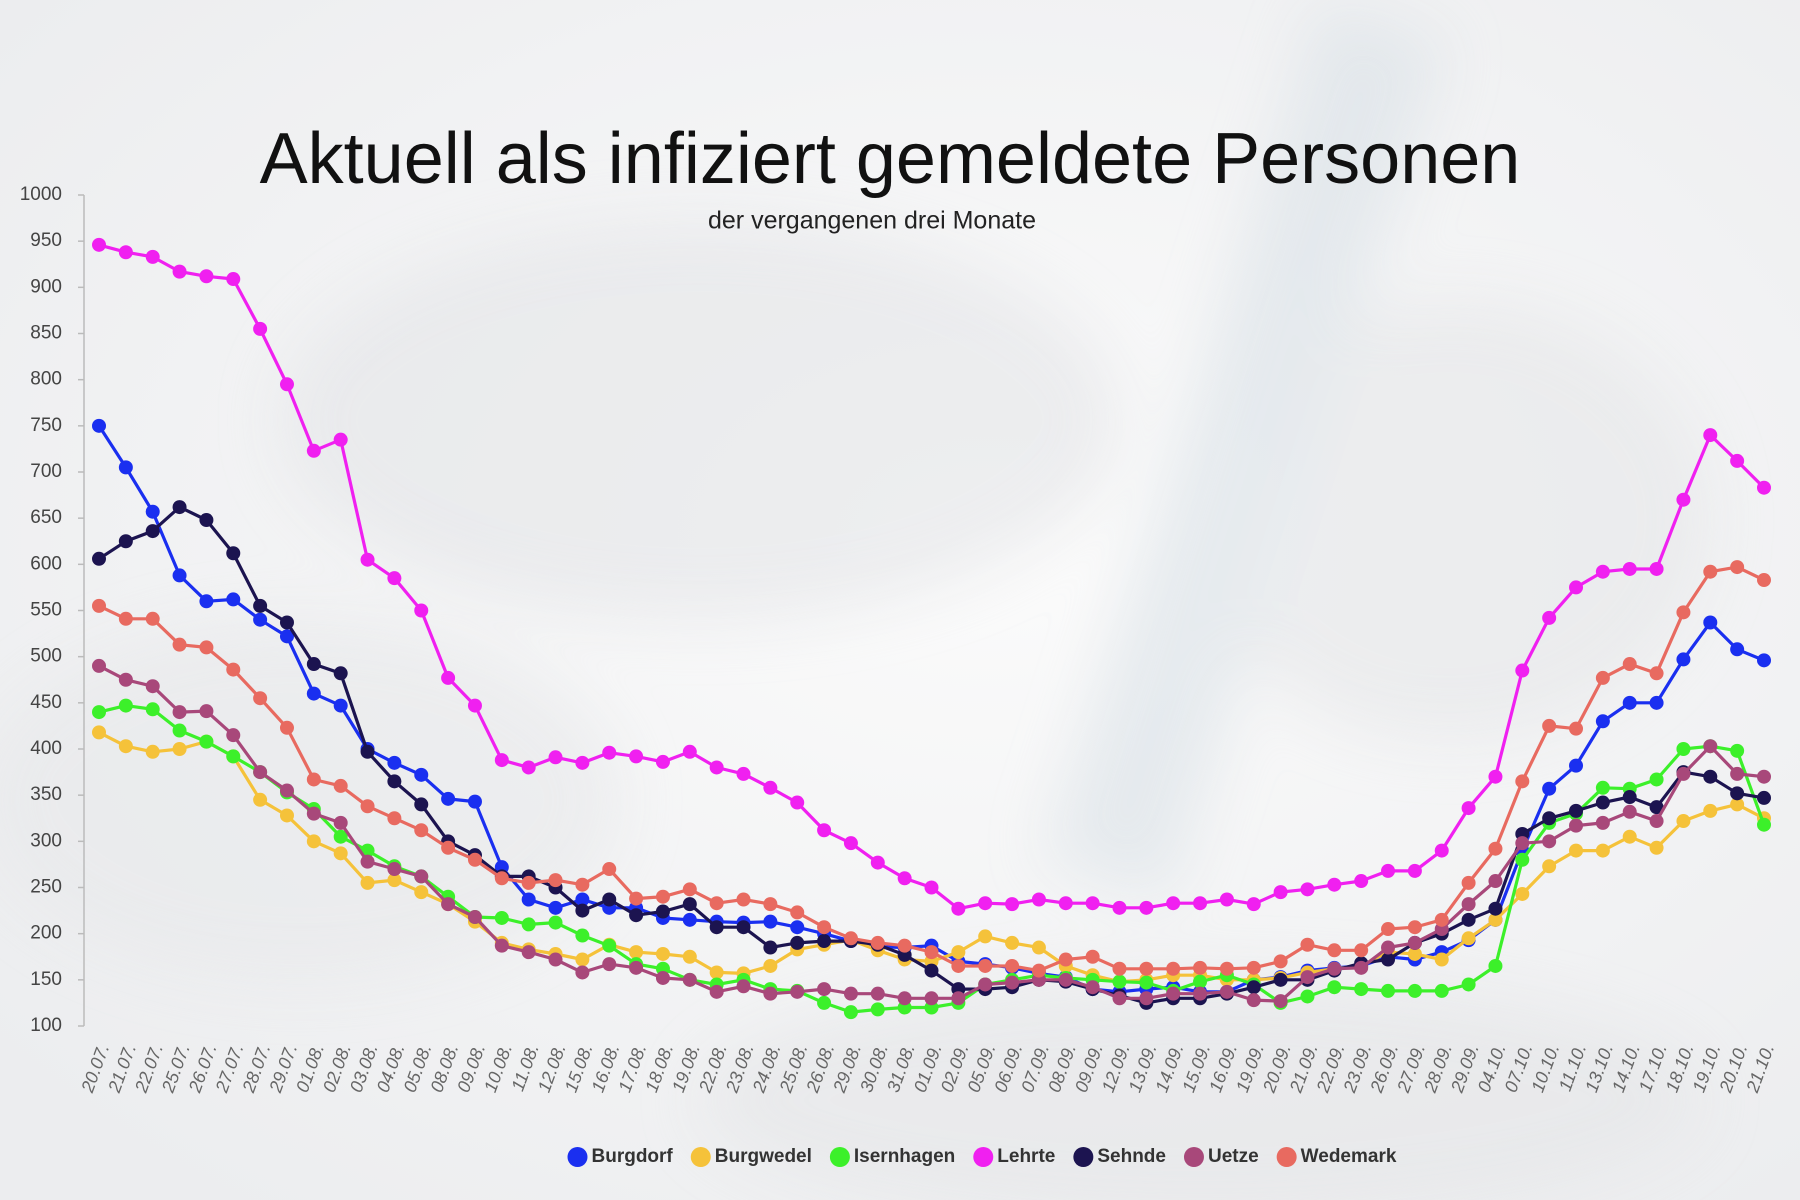  What do you see at coordinates (46, 240) in the screenshot?
I see `y-tick-label: 950` at bounding box center [46, 240].